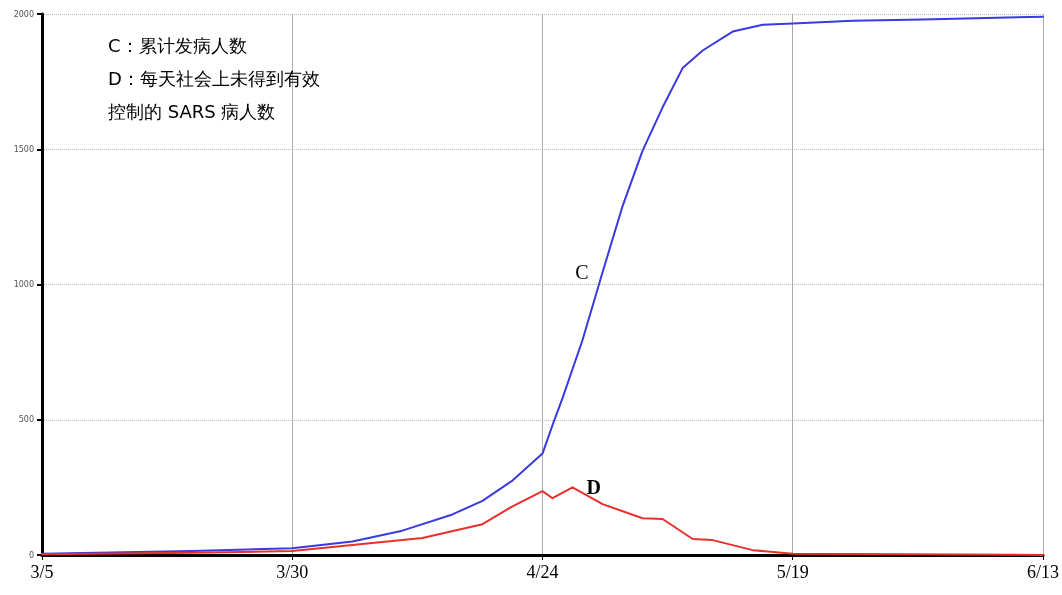  I want to click on y-tick-label: 1000, so click(23, 284).